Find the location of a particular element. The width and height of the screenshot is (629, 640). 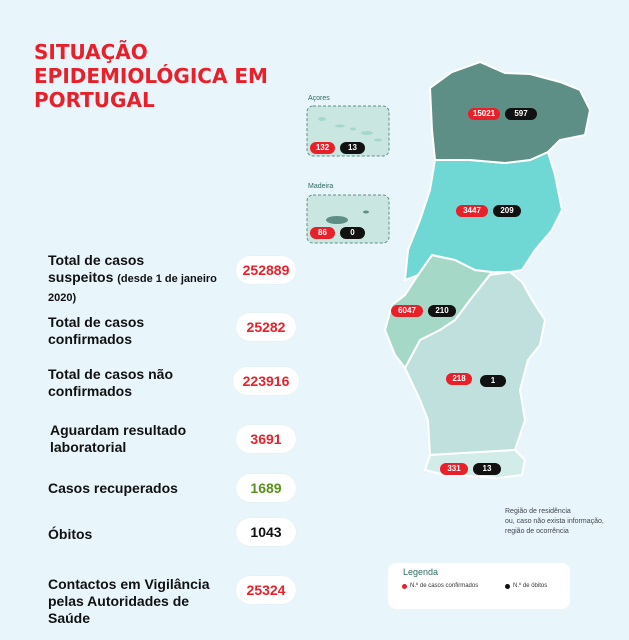

alentejo-cases-badge: 218 is located at coordinates (459, 379).